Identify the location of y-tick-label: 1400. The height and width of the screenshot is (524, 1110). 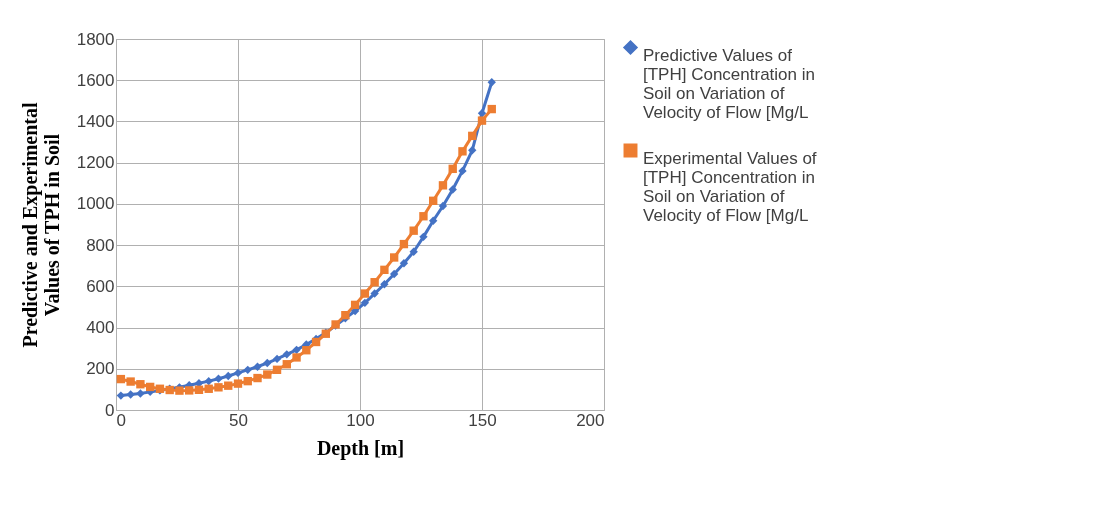
(95, 121).